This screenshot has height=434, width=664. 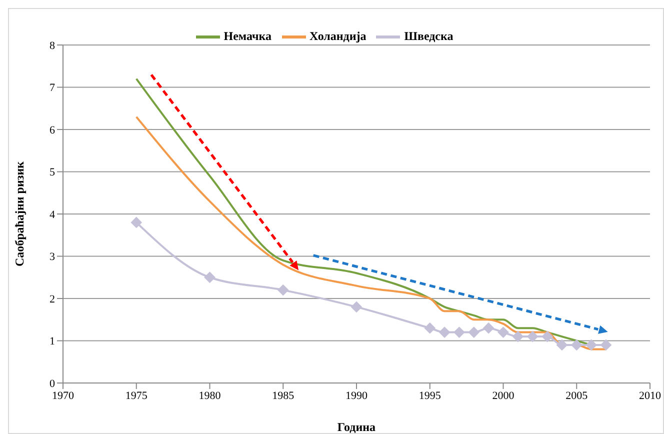 What do you see at coordinates (356, 427) in the screenshot?
I see `x-axis-title: Година` at bounding box center [356, 427].